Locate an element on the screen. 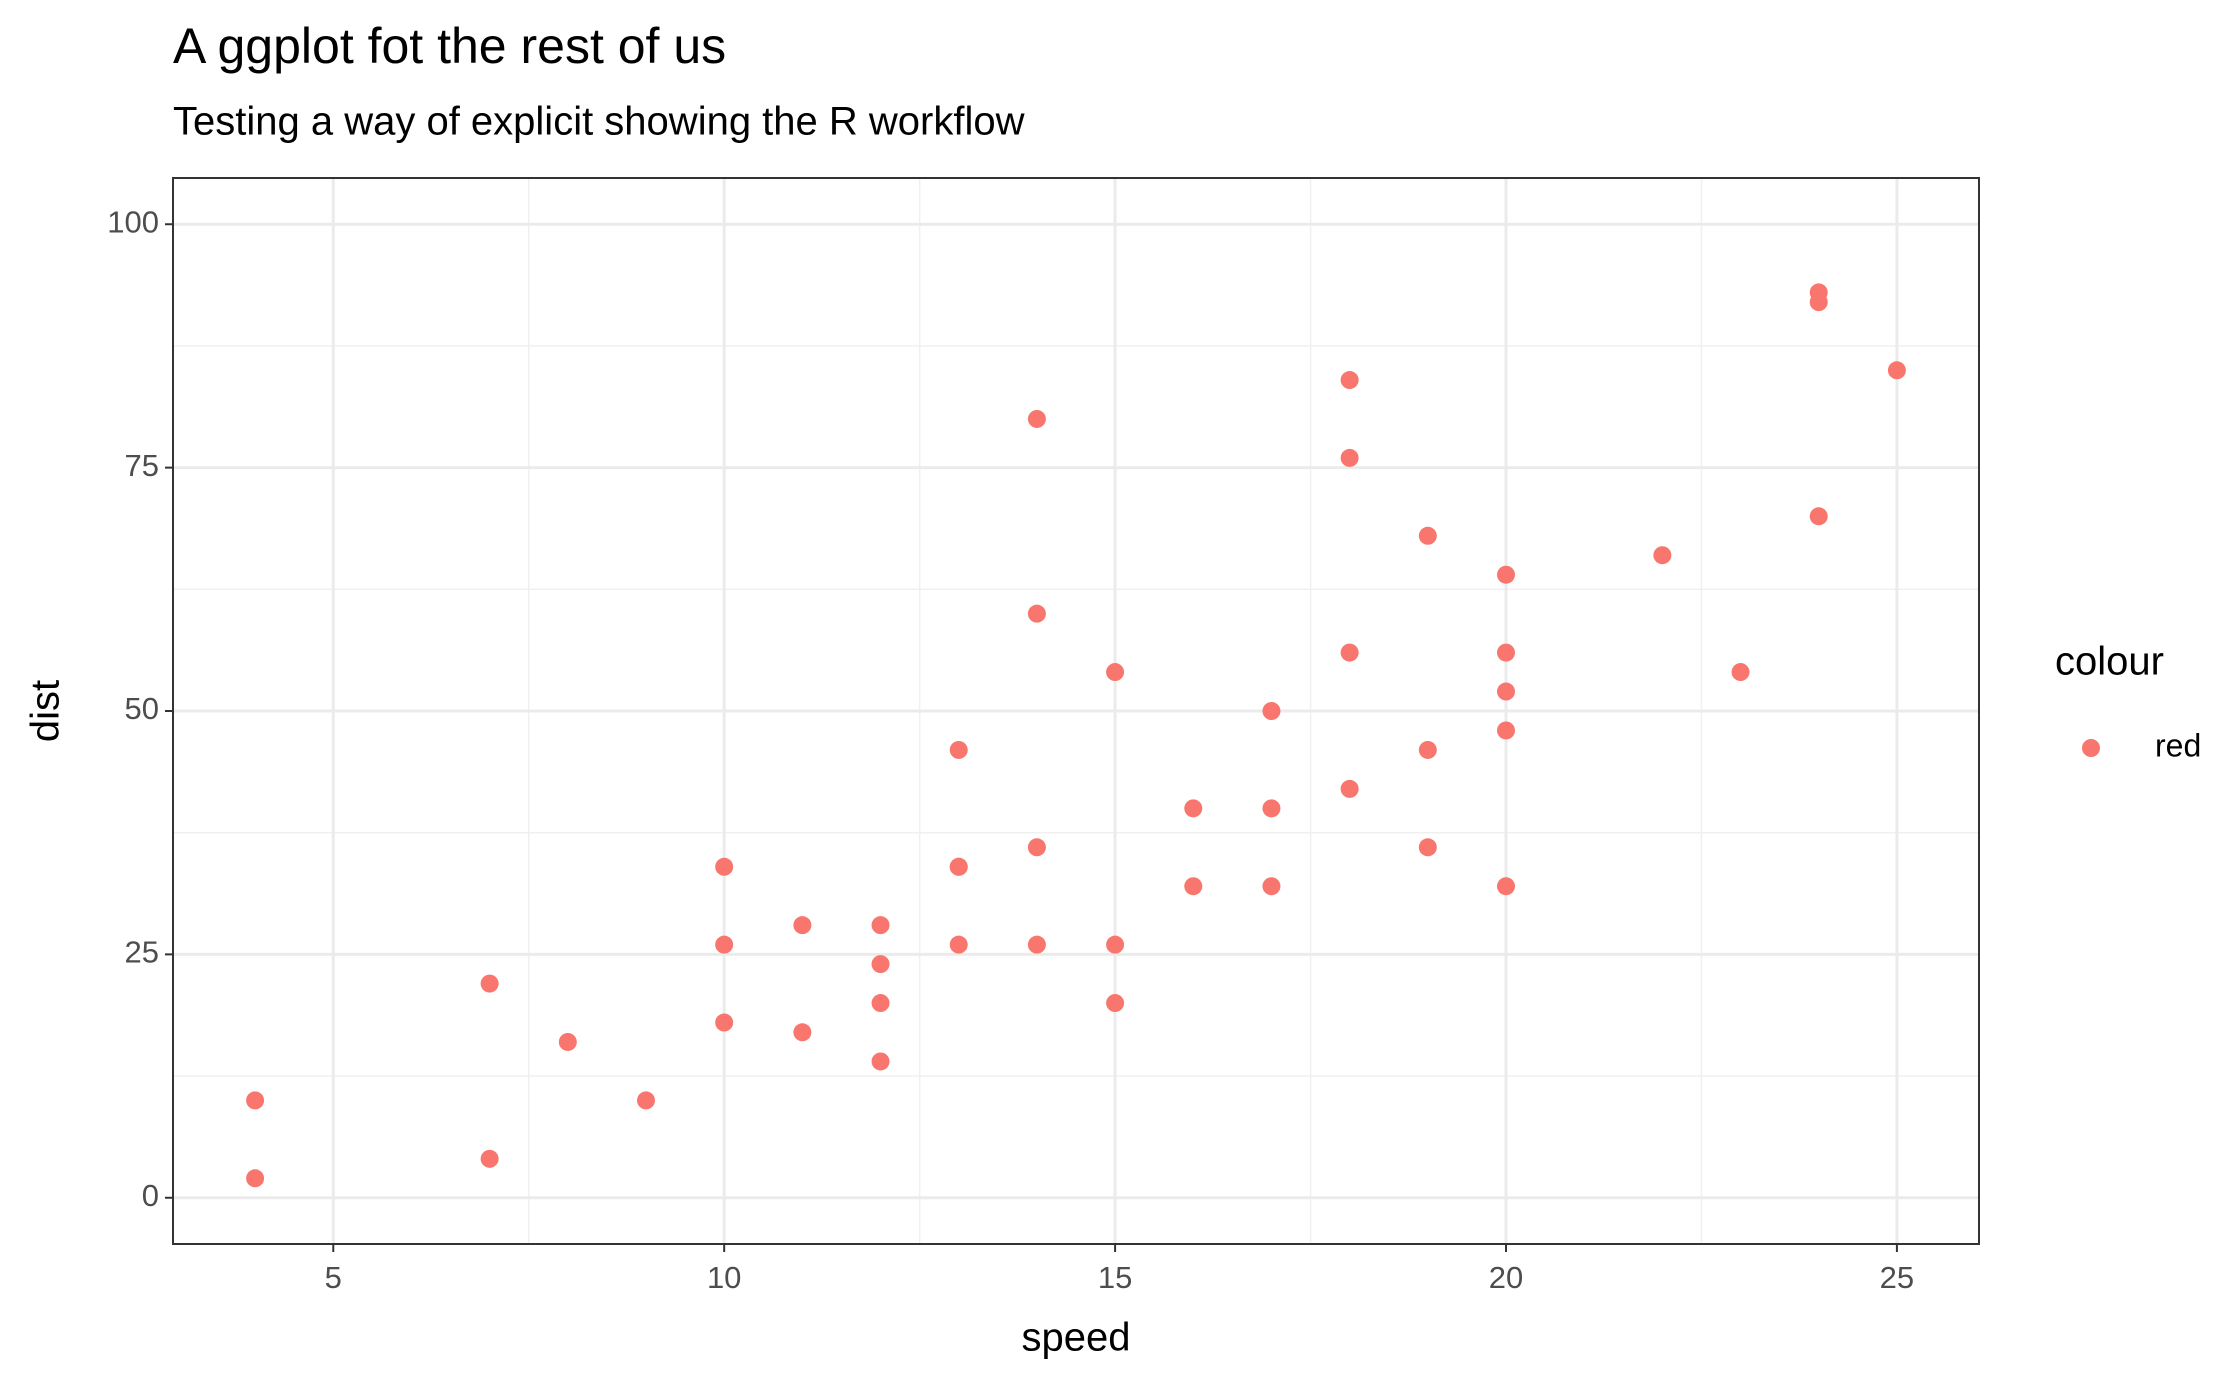 The height and width of the screenshot is (1376, 2240). x-tick-label: 5 is located at coordinates (333, 1277).